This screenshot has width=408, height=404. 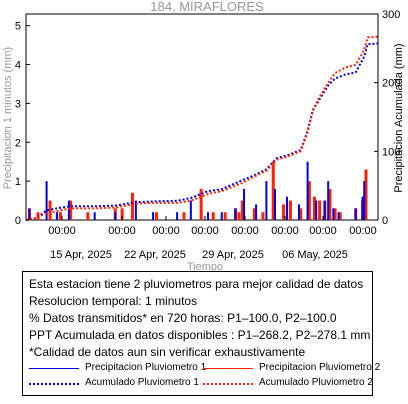 What do you see at coordinates (316, 382) in the screenshot?
I see `legend-label-p2-acum: Acumulado Pluviometro 2` at bounding box center [316, 382].